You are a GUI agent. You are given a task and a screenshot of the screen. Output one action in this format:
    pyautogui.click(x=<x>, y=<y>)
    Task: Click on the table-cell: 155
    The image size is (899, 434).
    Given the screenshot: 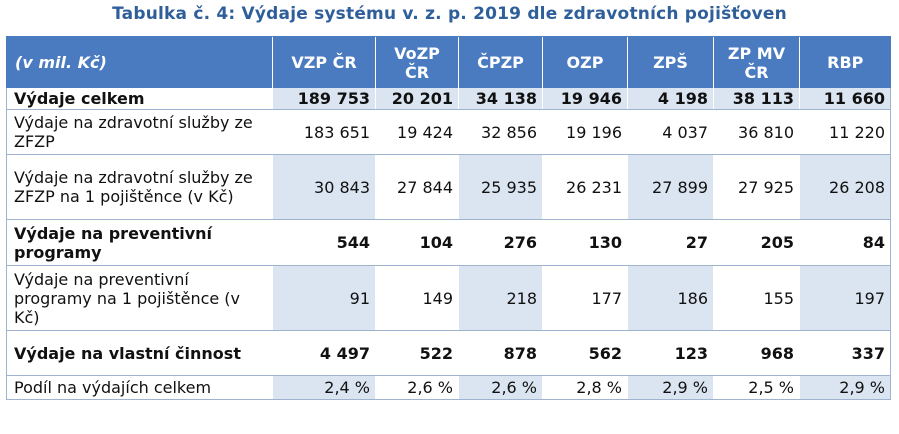 What is the action you would take?
    pyautogui.click(x=756, y=298)
    